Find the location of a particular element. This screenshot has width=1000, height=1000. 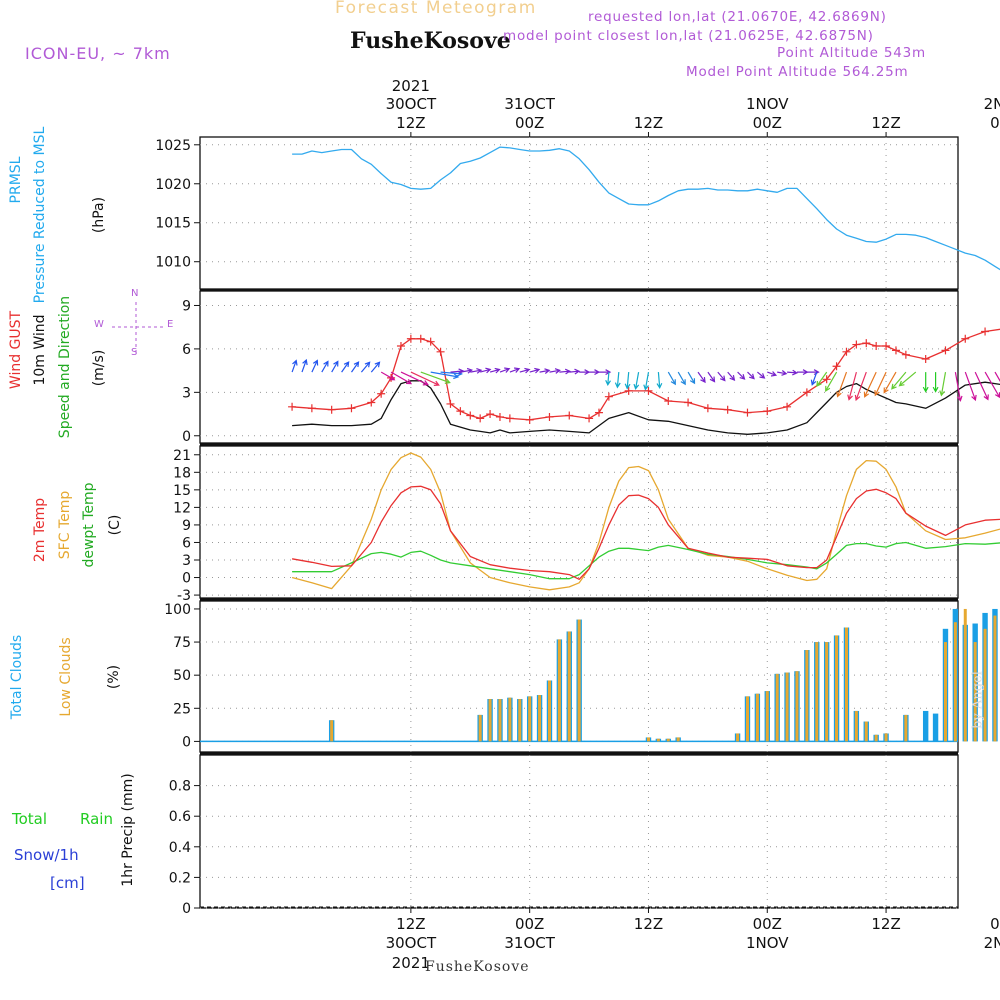

x-tick-year-bottom: 2021 is located at coordinates (411, 963).